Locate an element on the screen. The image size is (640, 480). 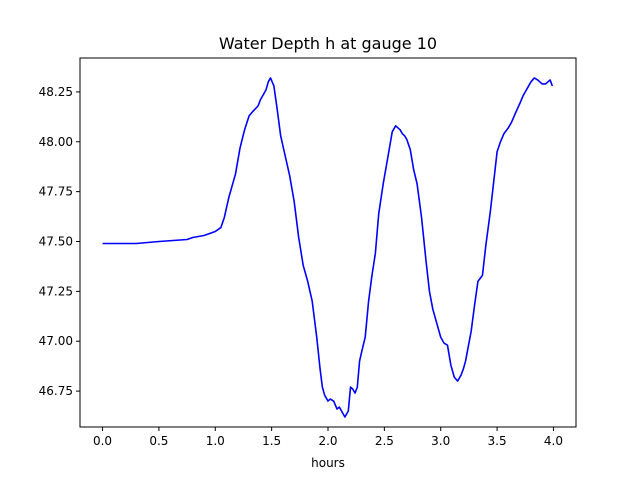
y-tick-label: 48.00 is located at coordinates (56, 142).